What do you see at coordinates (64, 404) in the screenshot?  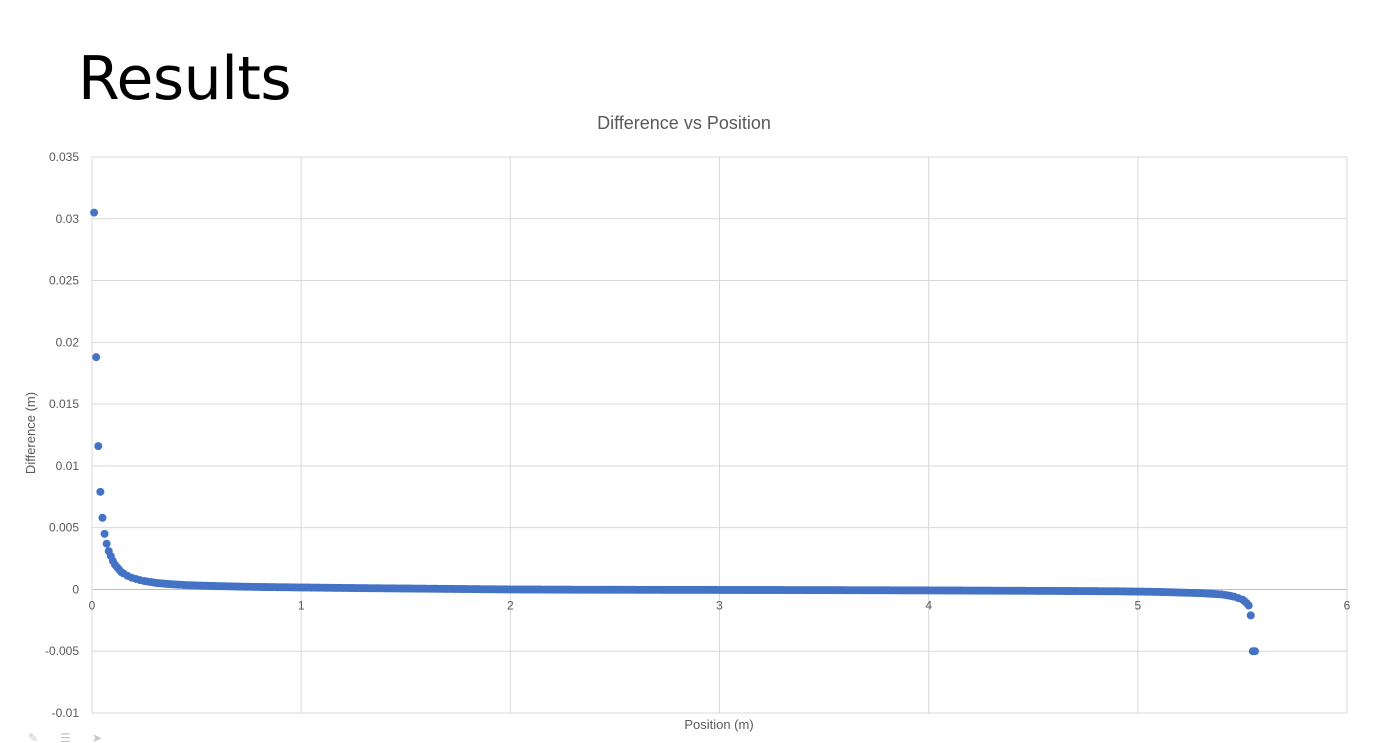 I see `y-tick-label: 0.015` at bounding box center [64, 404].